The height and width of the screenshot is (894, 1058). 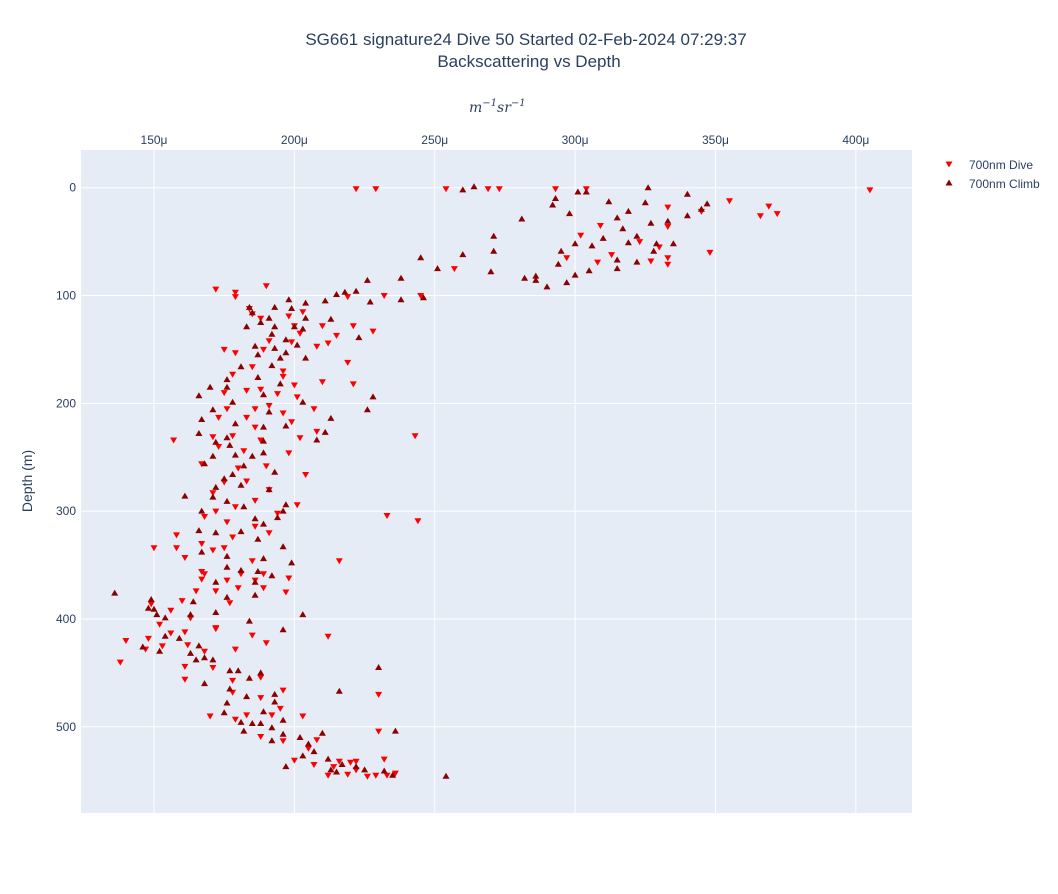 What do you see at coordinates (66, 727) in the screenshot?
I see `y-tick-label: 500` at bounding box center [66, 727].